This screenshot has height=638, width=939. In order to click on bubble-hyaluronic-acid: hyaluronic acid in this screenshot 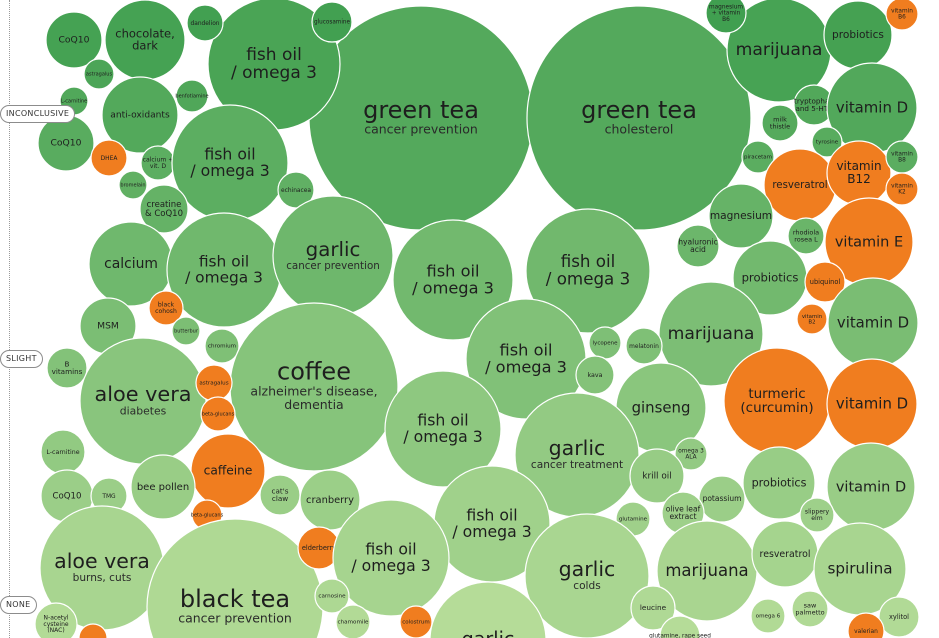, I will do `click(698, 246)`.